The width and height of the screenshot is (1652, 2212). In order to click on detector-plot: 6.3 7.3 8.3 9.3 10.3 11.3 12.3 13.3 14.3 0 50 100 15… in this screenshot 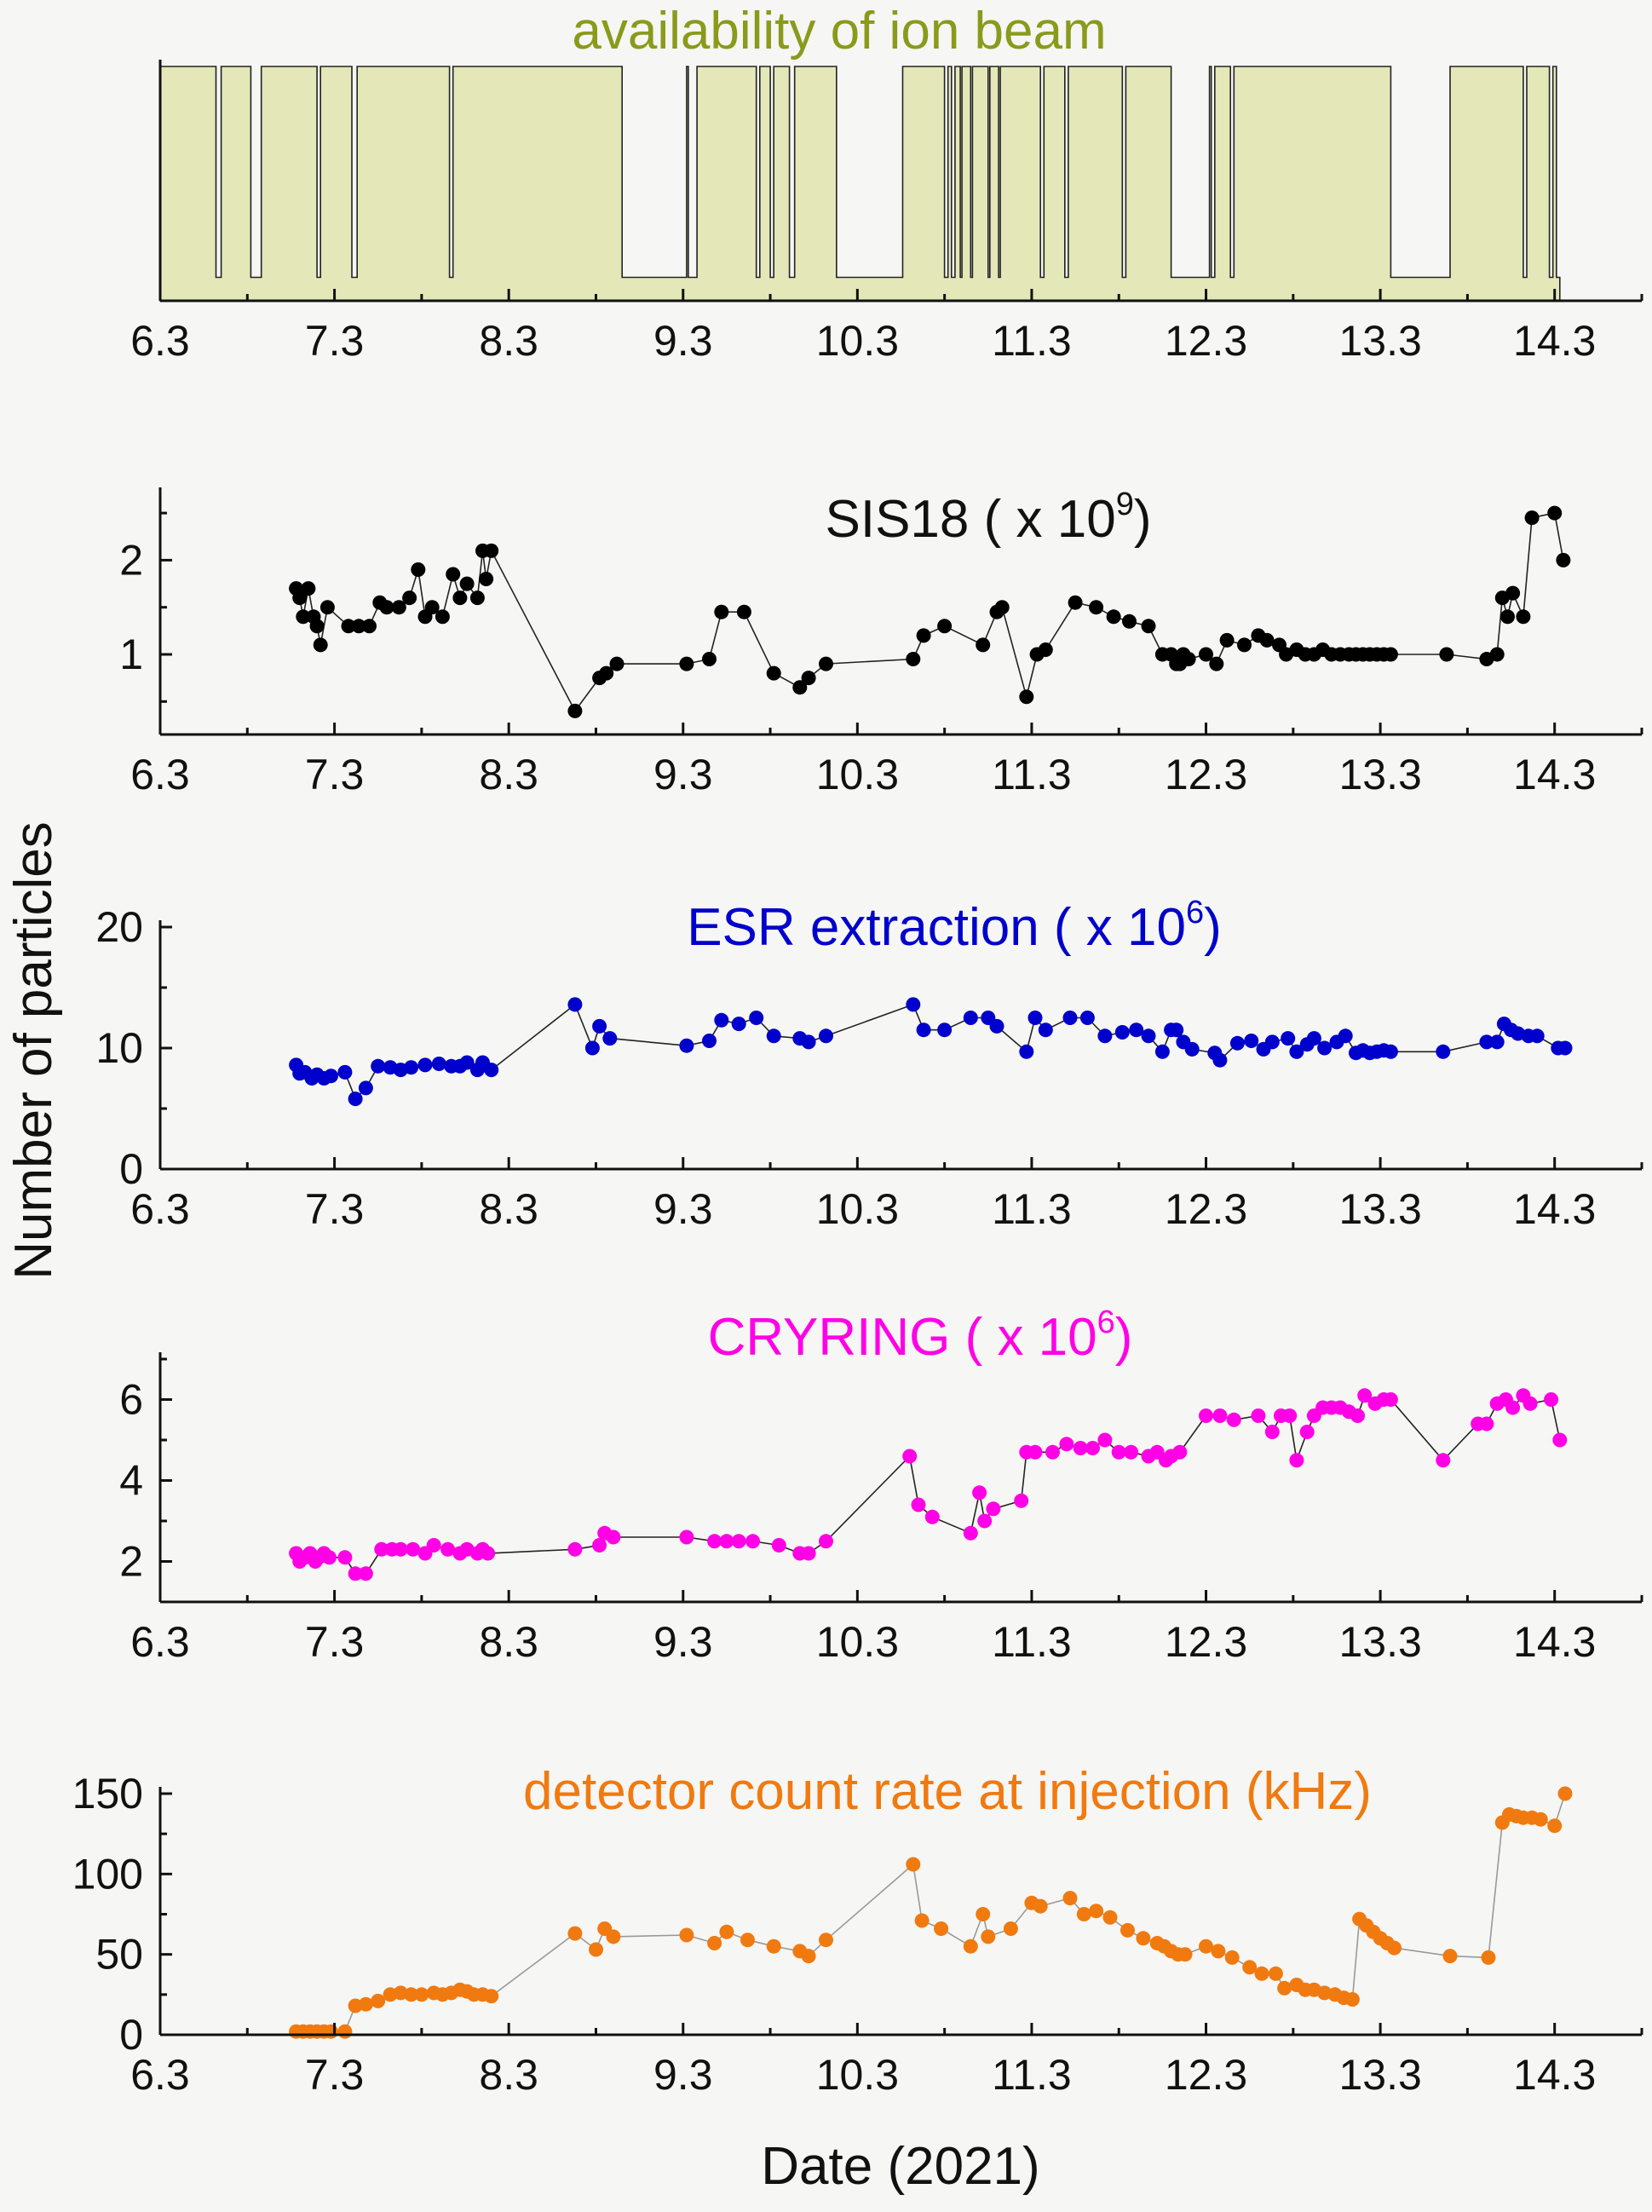, I will do `click(857, 1934)`.